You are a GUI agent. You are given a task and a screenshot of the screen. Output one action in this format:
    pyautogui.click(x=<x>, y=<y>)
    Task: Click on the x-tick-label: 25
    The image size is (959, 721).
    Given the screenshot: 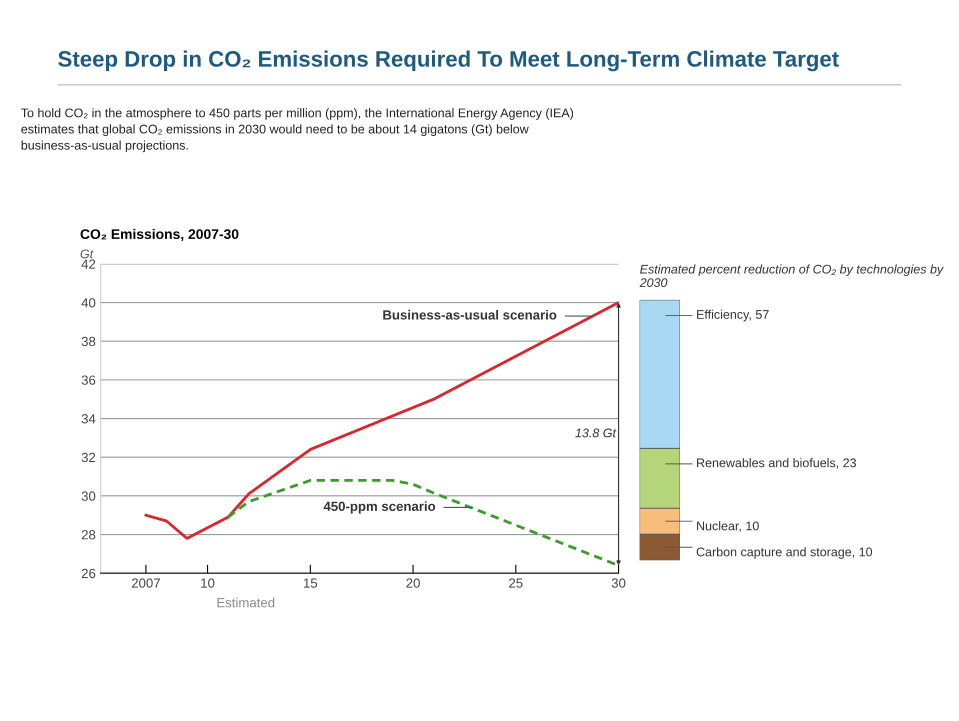 What is the action you would take?
    pyautogui.click(x=516, y=583)
    